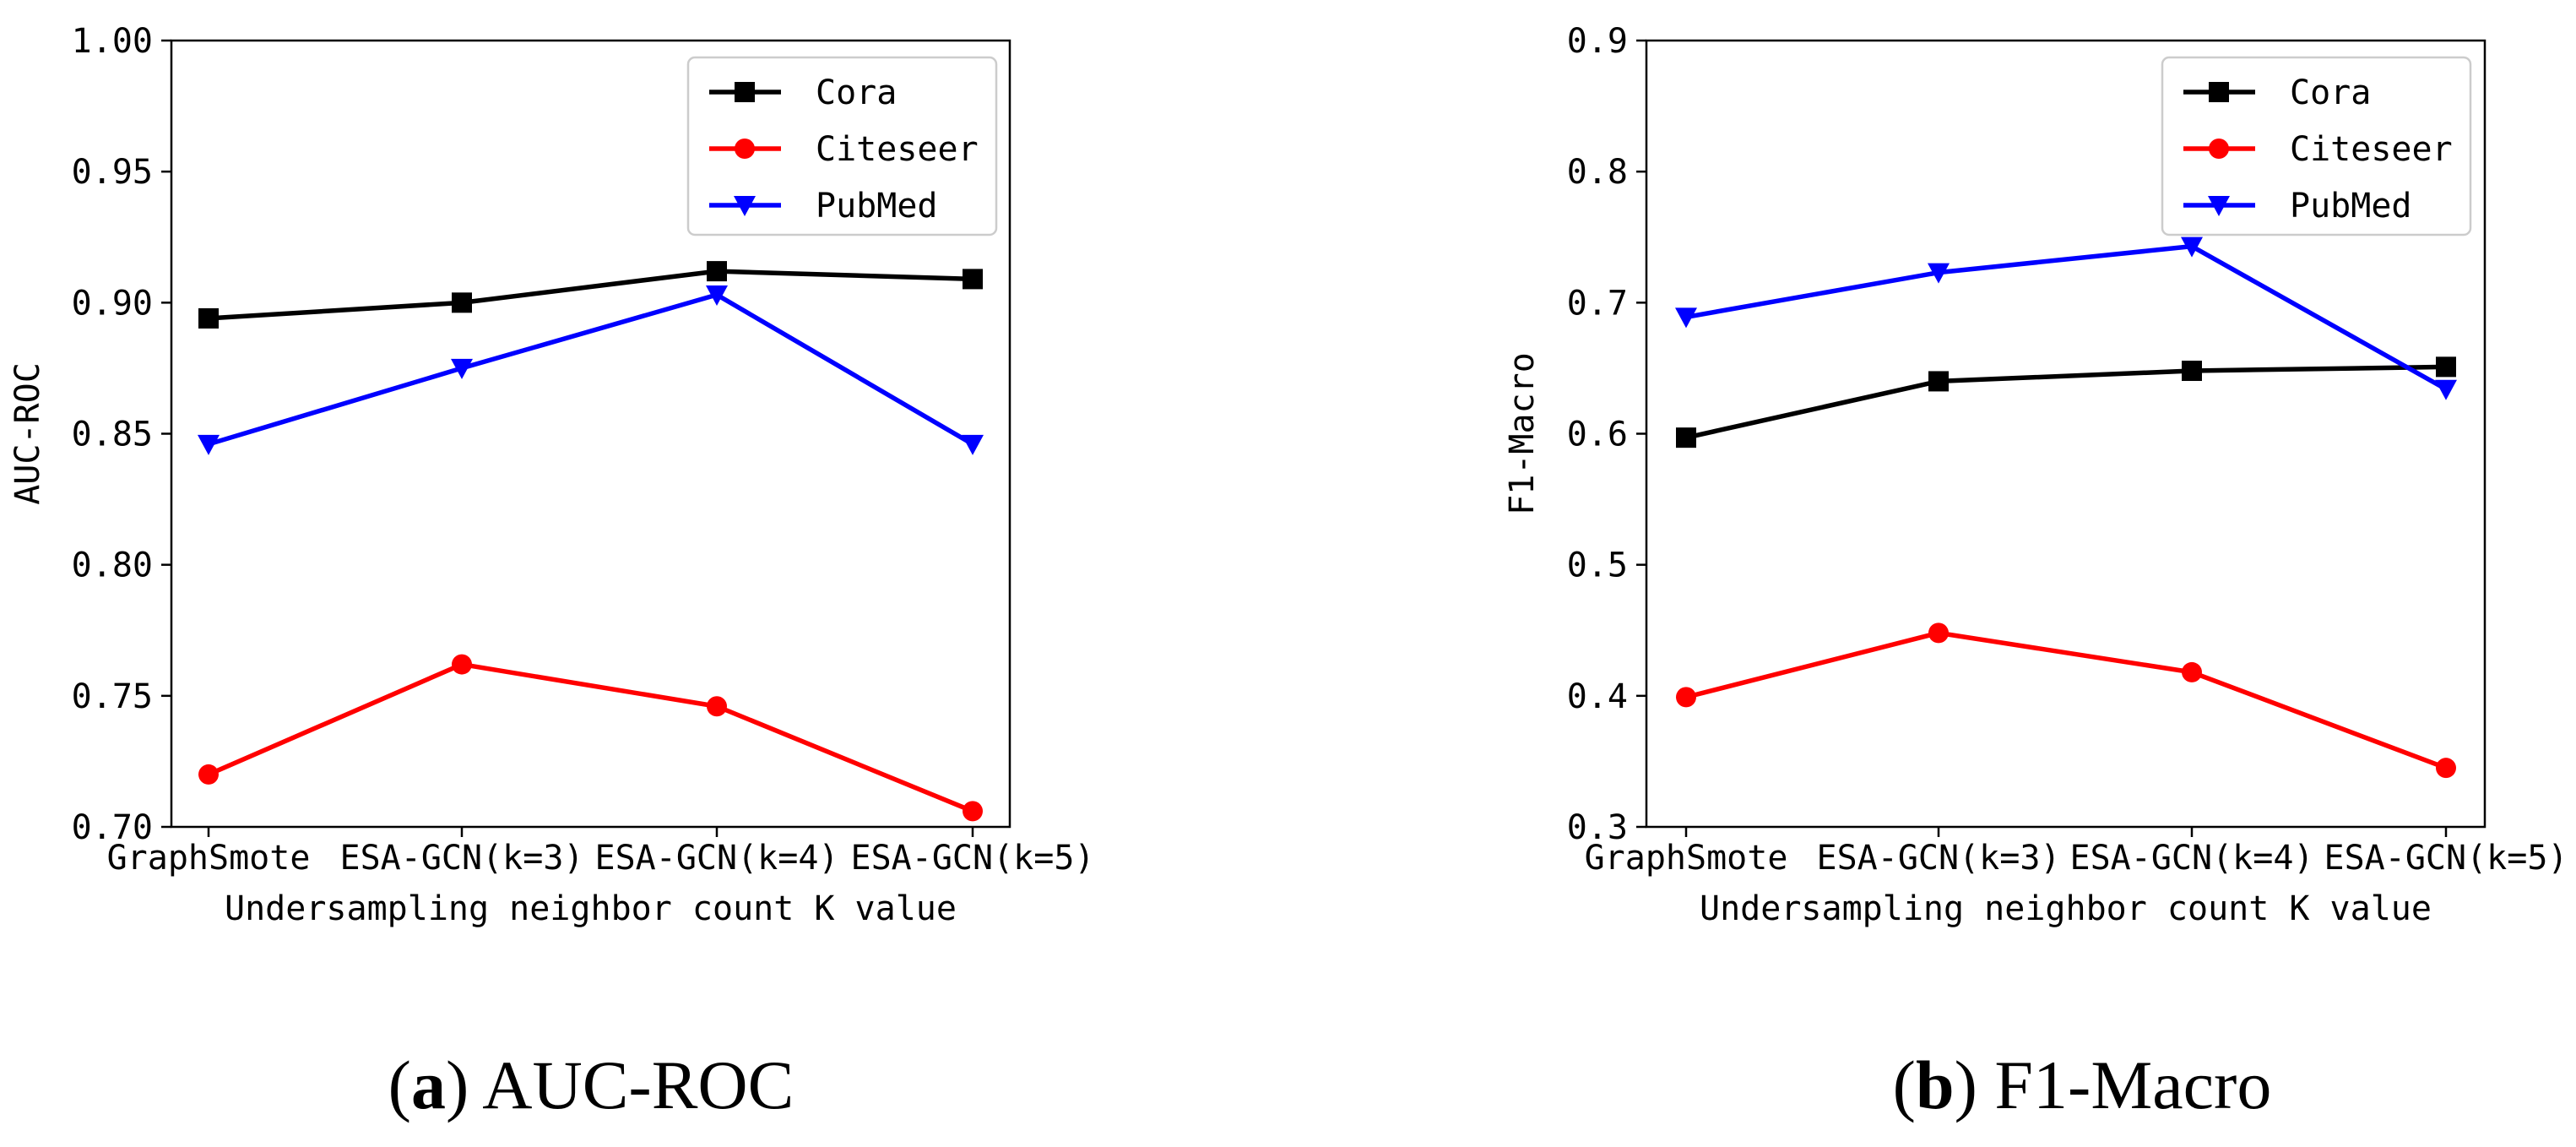 The width and height of the screenshot is (2576, 1147). What do you see at coordinates (1597, 697) in the screenshot?
I see `y-tick-label: 0.4` at bounding box center [1597, 697].